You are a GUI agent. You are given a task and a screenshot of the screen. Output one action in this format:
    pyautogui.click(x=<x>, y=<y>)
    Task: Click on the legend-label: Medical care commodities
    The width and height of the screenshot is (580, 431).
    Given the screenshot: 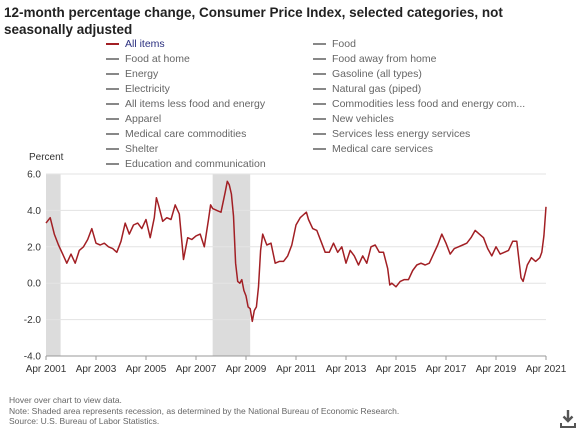 What is the action you would take?
    pyautogui.click(x=186, y=133)
    